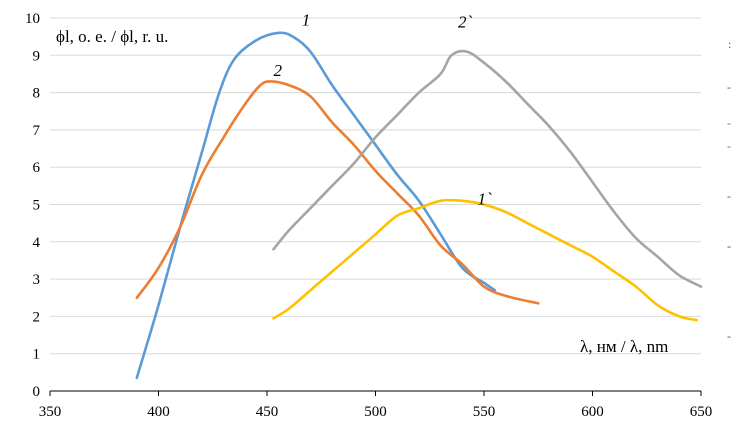 This screenshot has width=733, height=426. What do you see at coordinates (592, 412) in the screenshot?
I see `x-tick-label: 600` at bounding box center [592, 412].